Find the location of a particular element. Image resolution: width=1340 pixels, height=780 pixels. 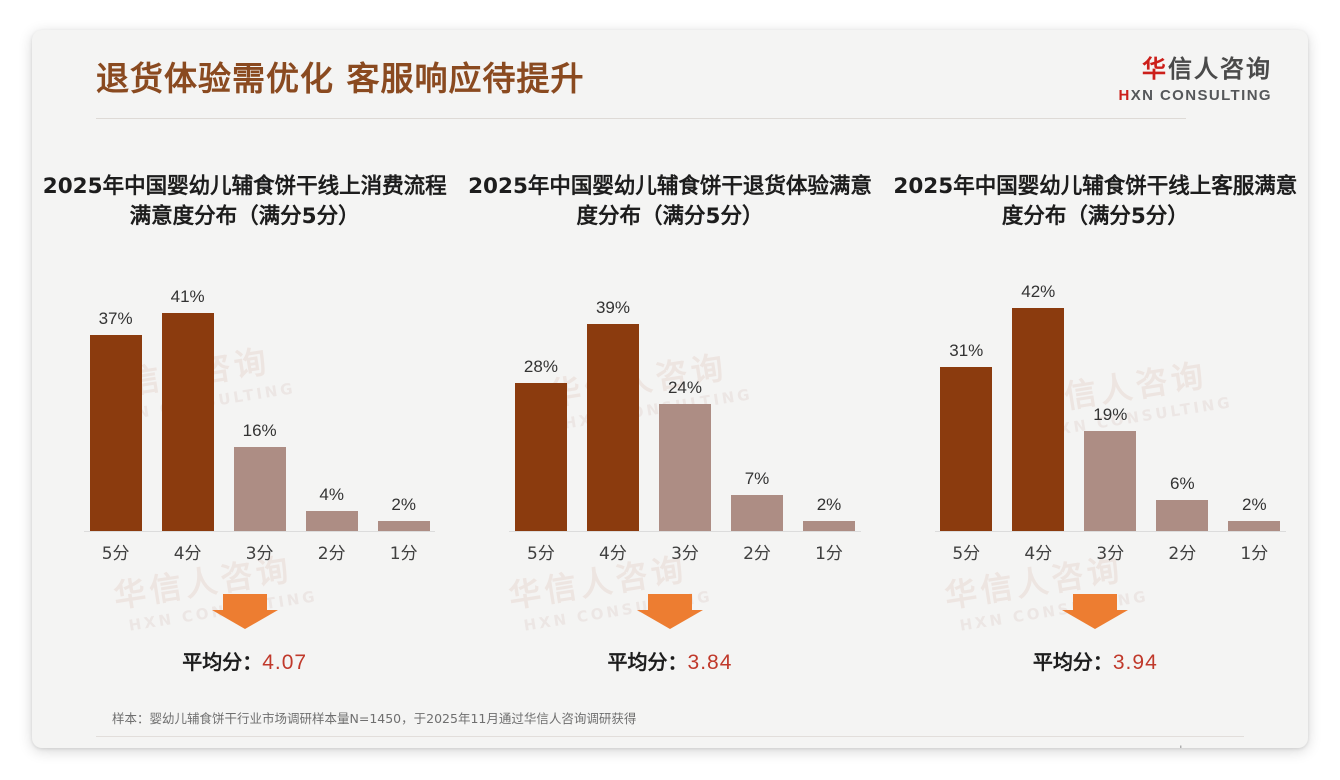

bar-group: 28% 39% 24% 7% 2% is located at coordinates (684, 404).